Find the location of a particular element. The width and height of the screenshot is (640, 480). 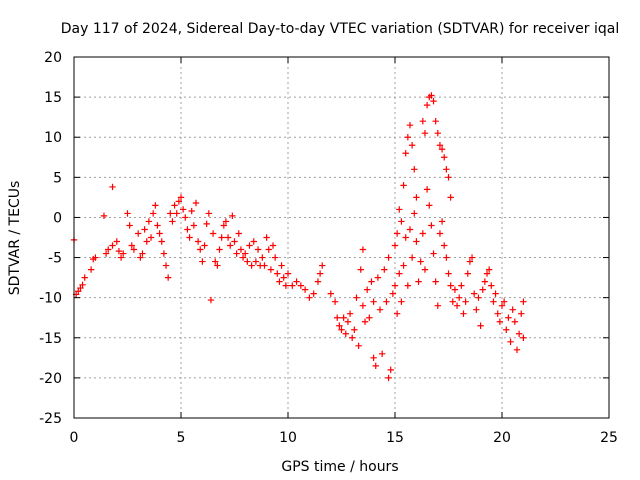

x-tick-label: 20 is located at coordinates (502, 438).